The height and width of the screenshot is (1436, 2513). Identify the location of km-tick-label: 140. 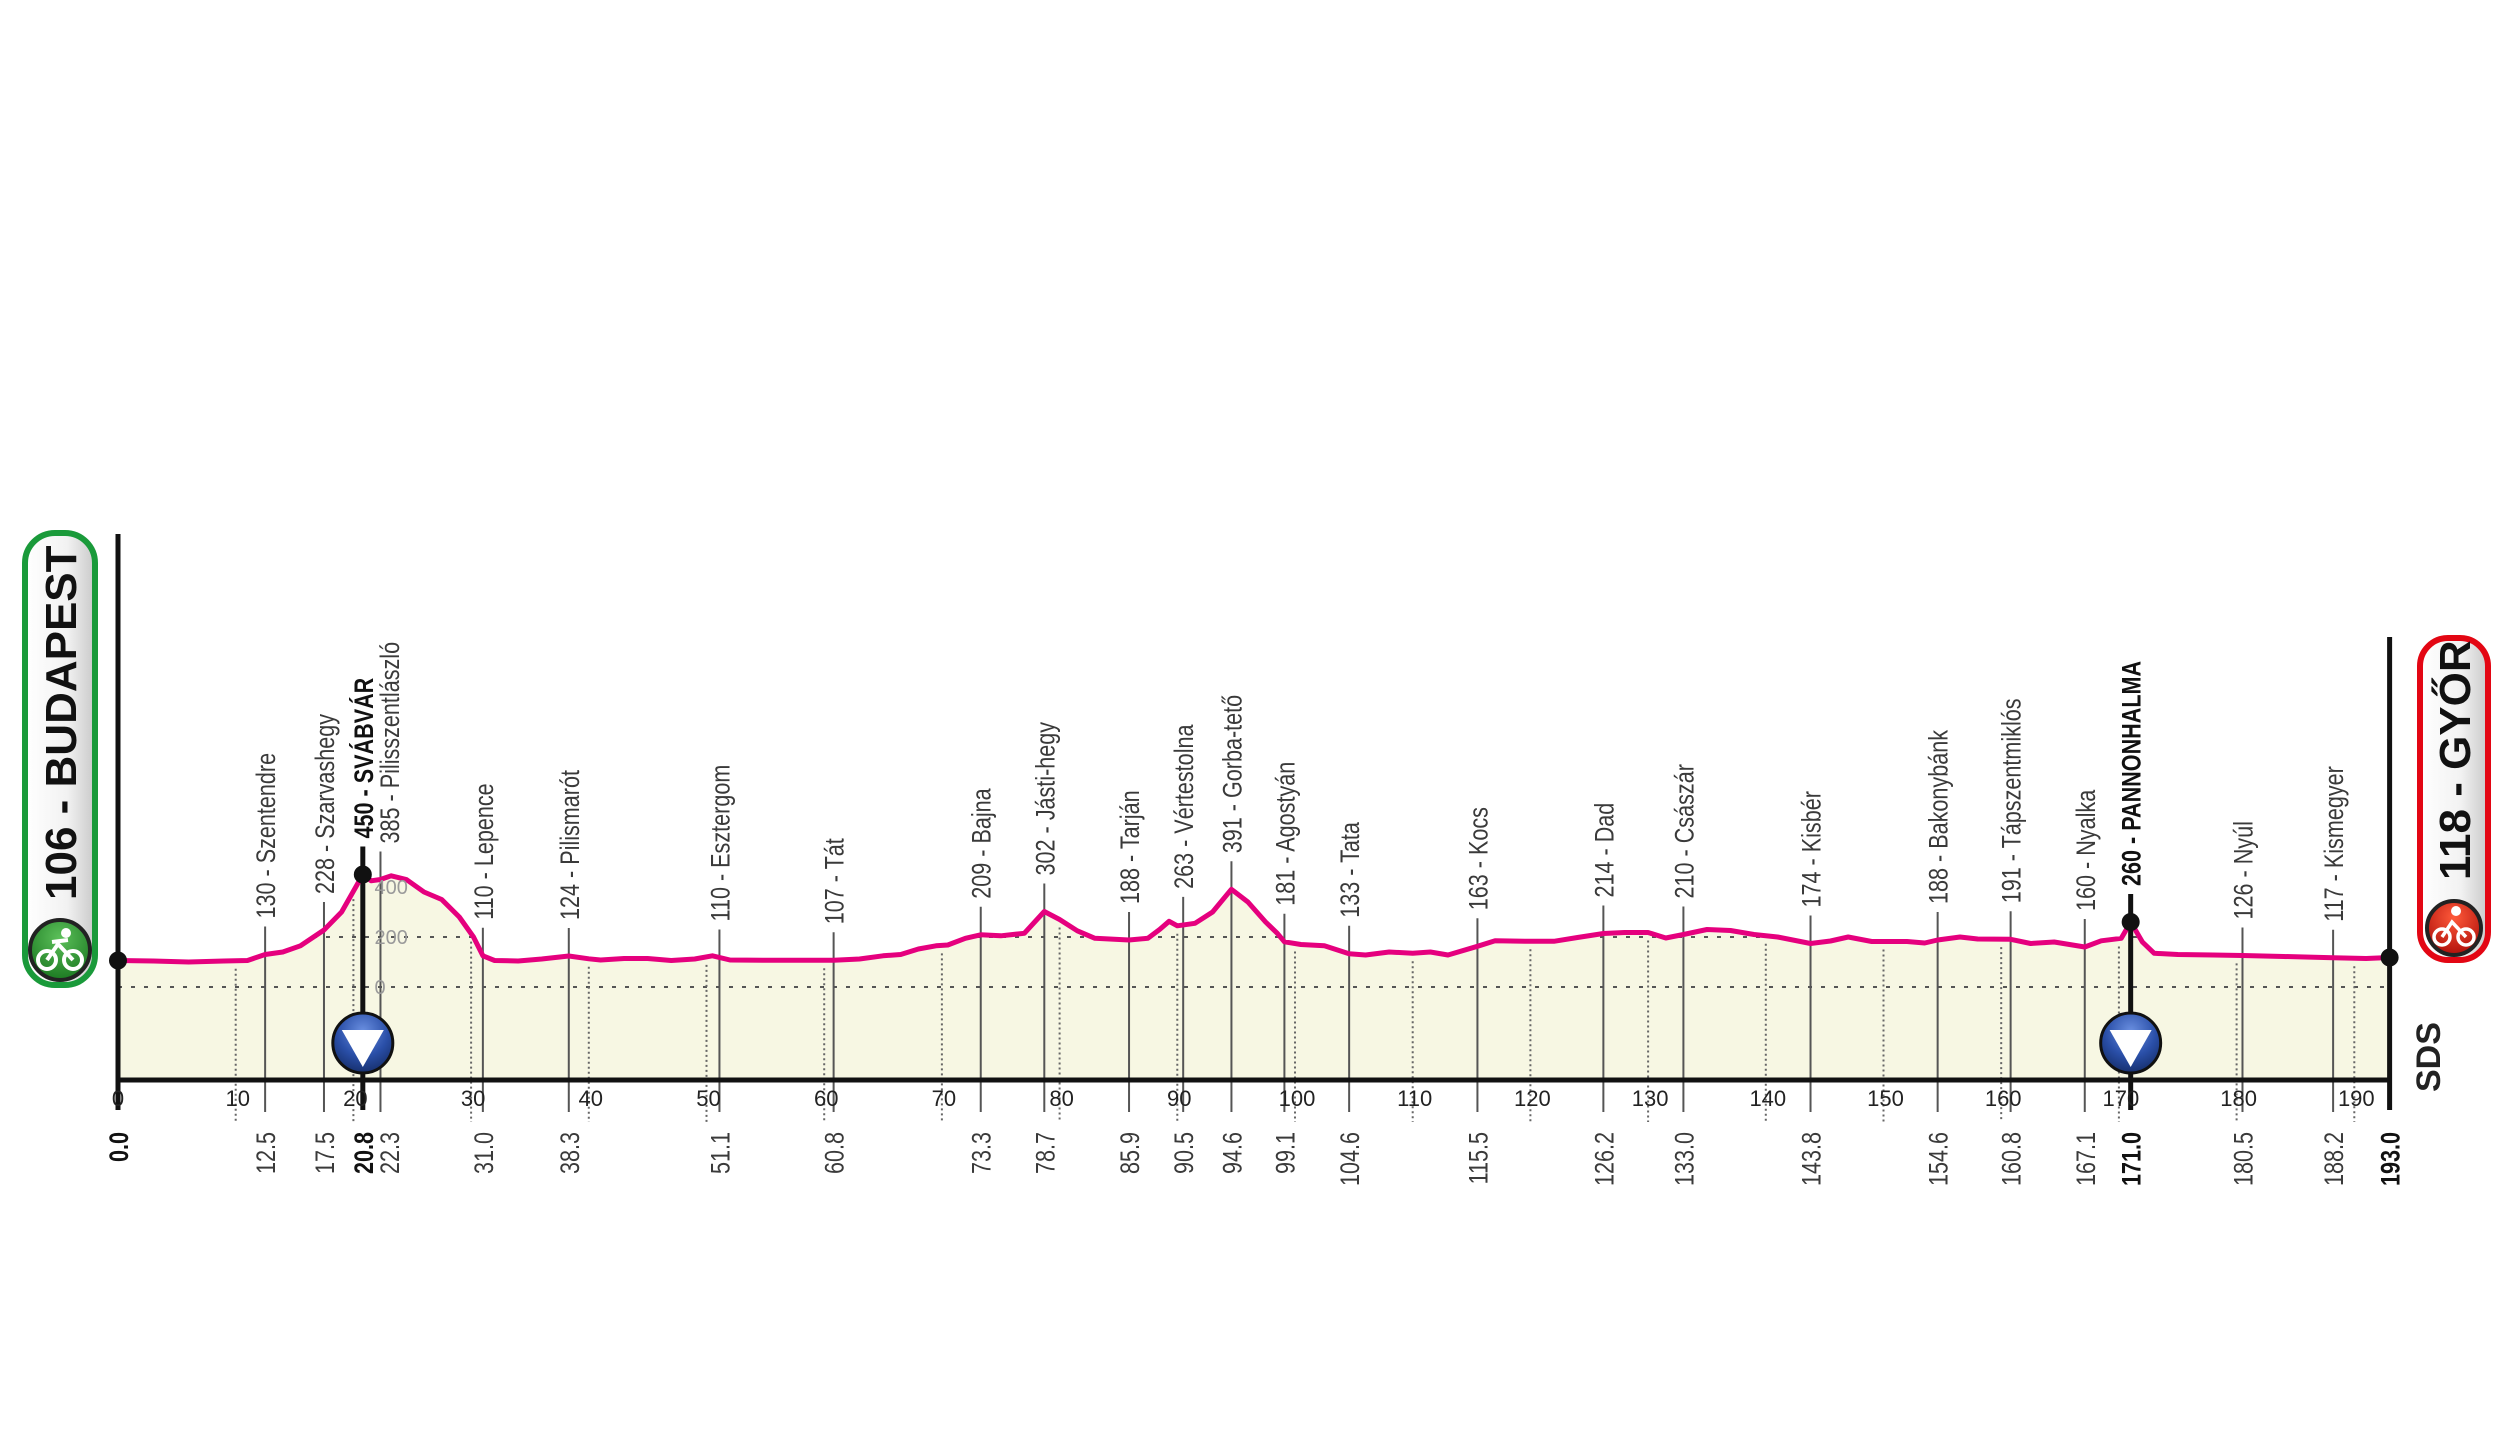
(1767, 1098).